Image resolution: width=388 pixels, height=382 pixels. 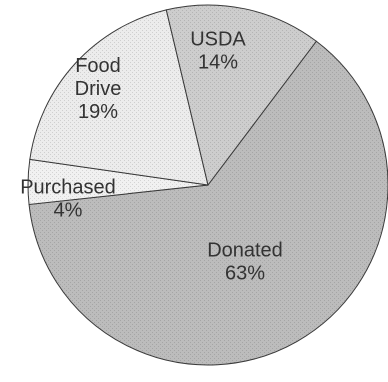 I want to click on slice-label-donated: Donated 63%, so click(x=245, y=262).